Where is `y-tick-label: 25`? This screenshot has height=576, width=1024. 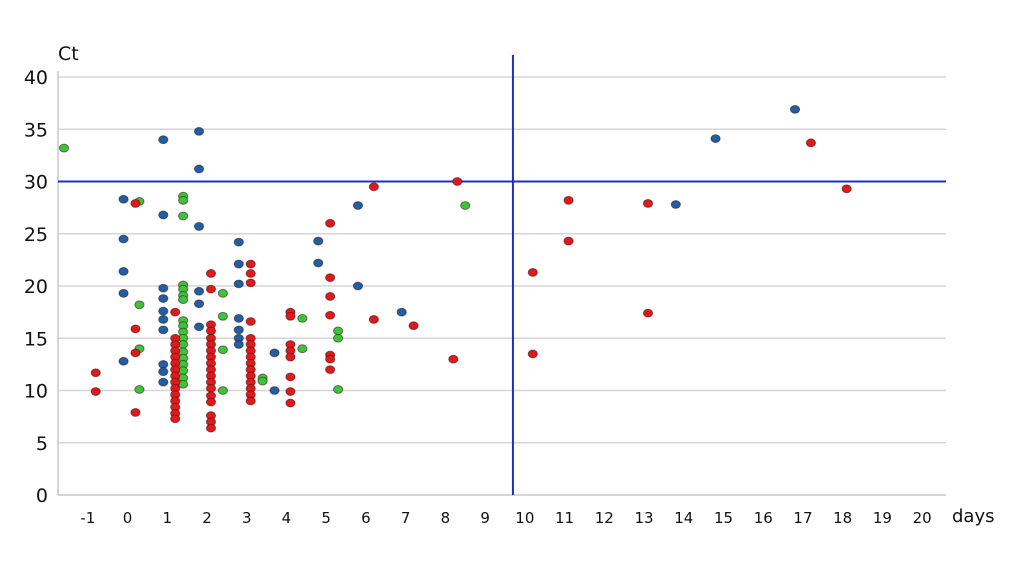
y-tick-label: 25 is located at coordinates (36, 235).